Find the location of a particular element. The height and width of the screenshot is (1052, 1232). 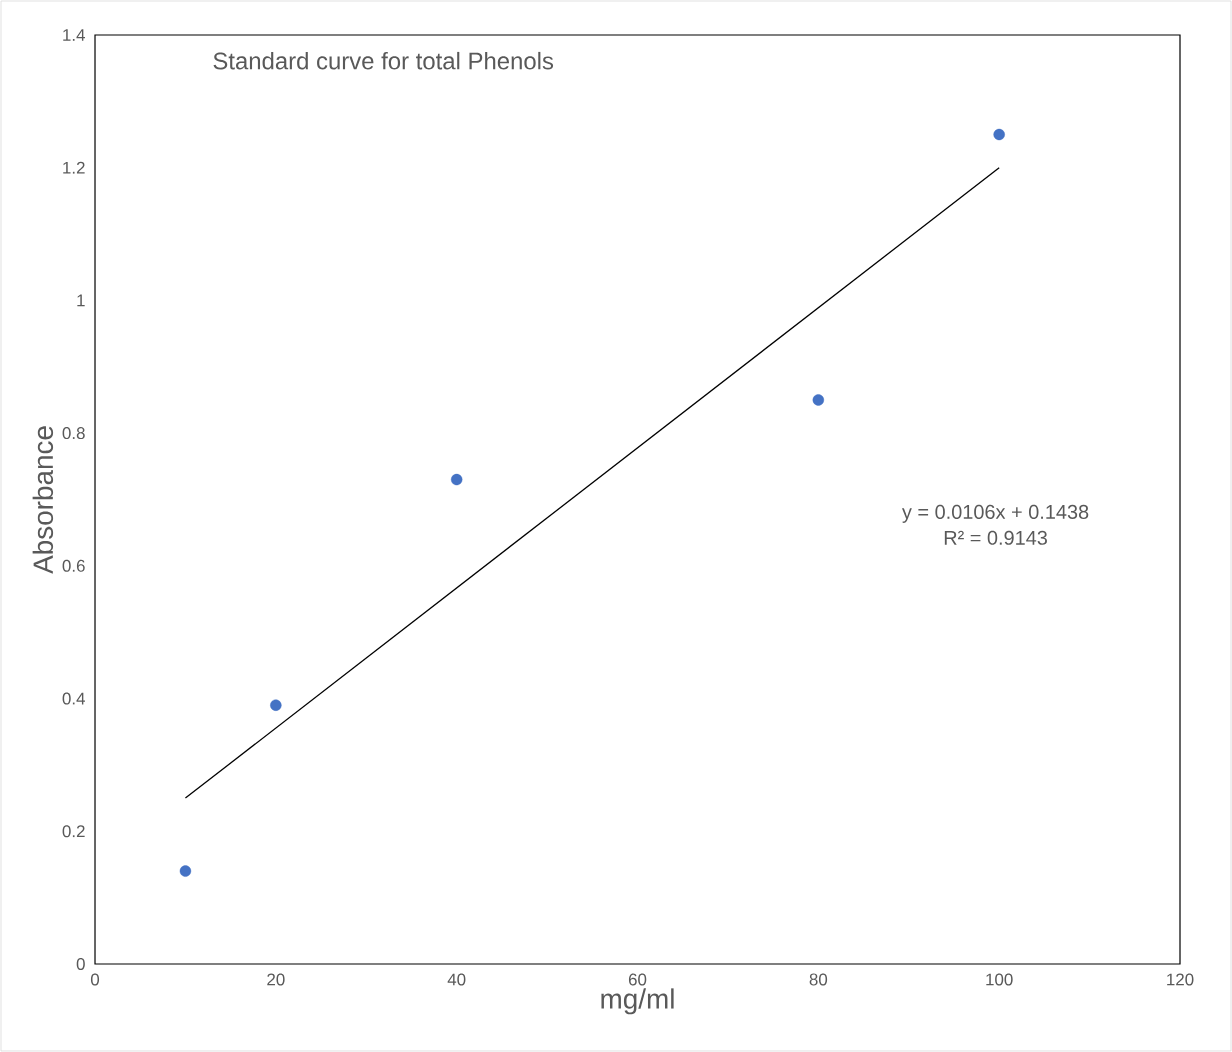

x-tick-label: 20 is located at coordinates (276, 979).